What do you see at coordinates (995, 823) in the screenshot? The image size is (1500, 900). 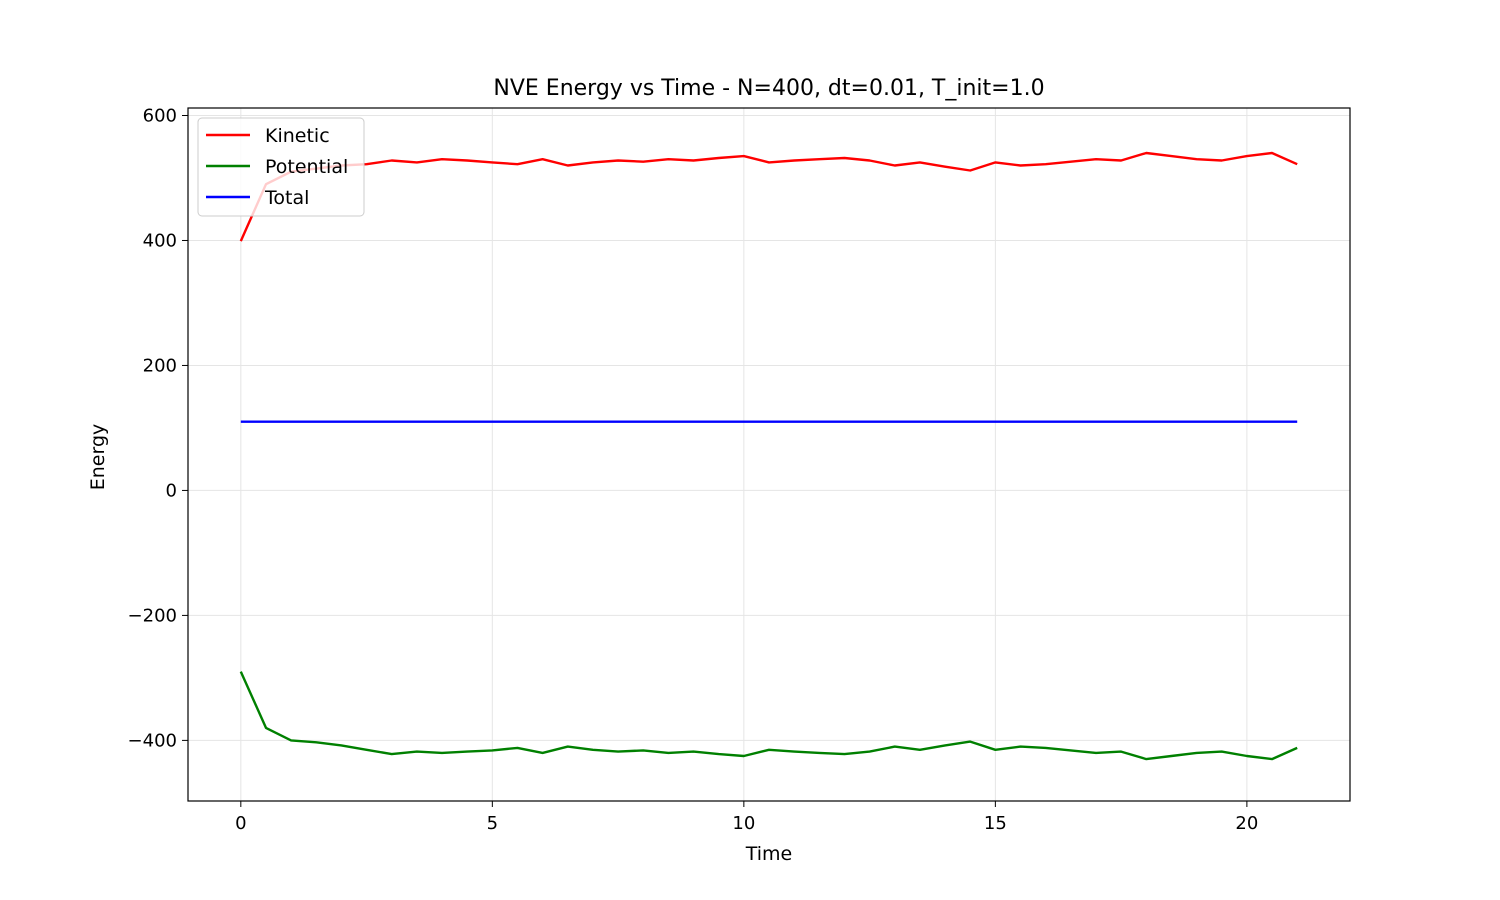 I see `x-tick-label: 15` at bounding box center [995, 823].